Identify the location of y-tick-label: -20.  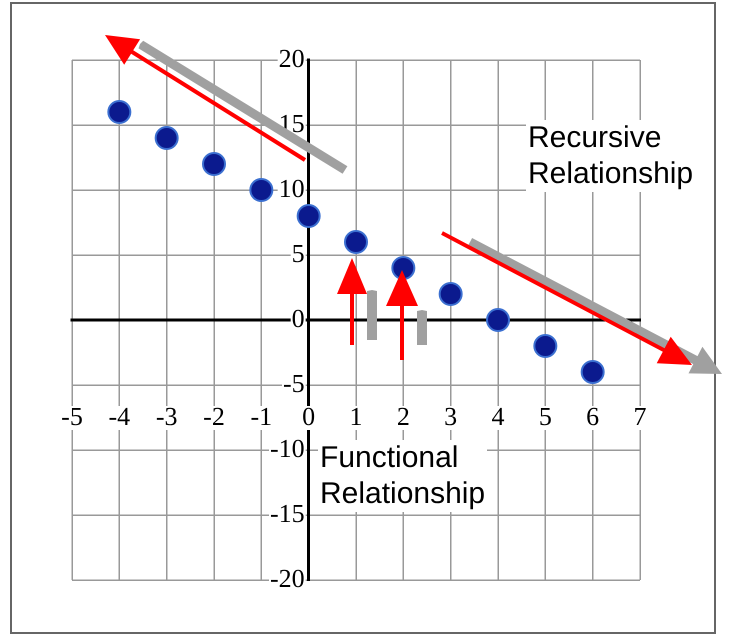
(287, 578).